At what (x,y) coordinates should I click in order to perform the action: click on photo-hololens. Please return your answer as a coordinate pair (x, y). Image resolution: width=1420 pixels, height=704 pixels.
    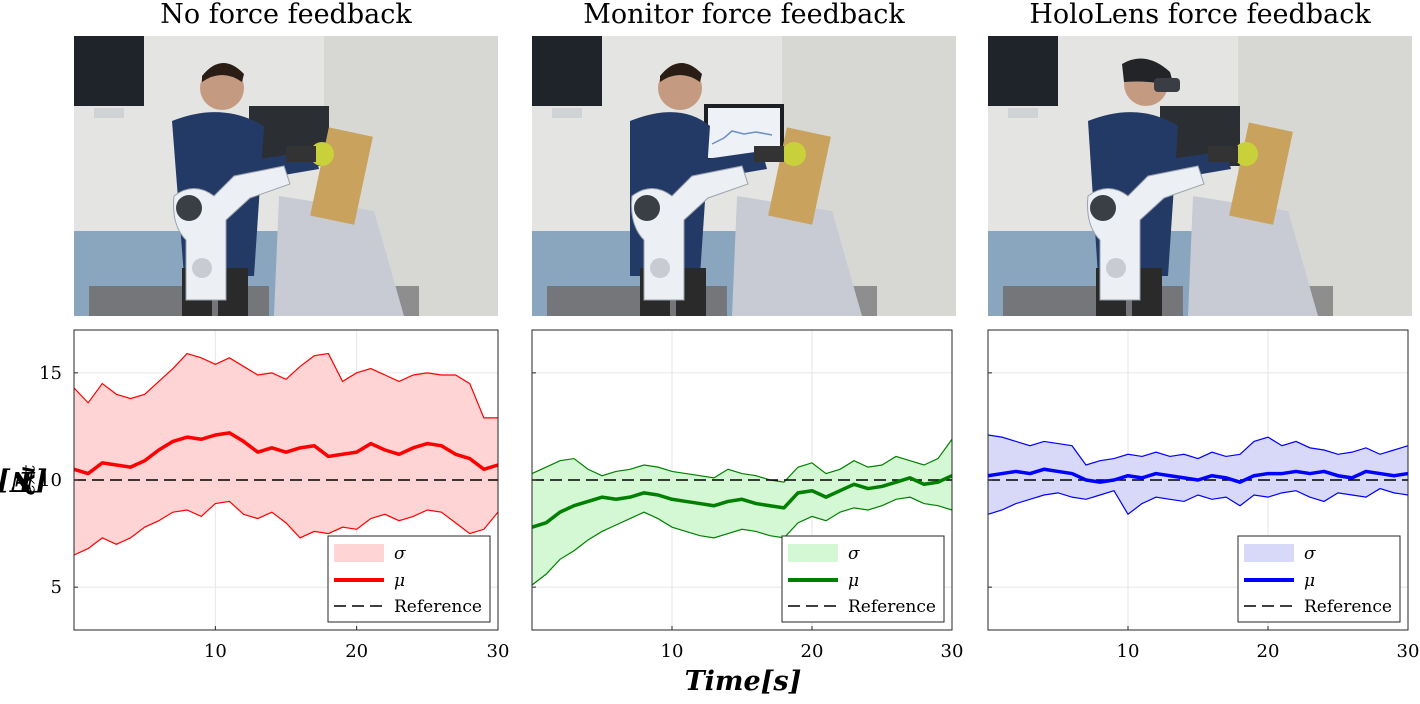
    Looking at the image, I should click on (1200, 176).